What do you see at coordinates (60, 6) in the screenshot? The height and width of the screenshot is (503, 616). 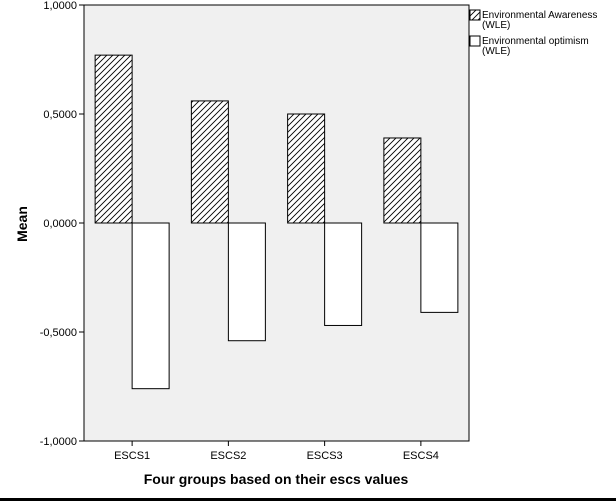 I see `y-tick-label: 1,0000` at bounding box center [60, 6].